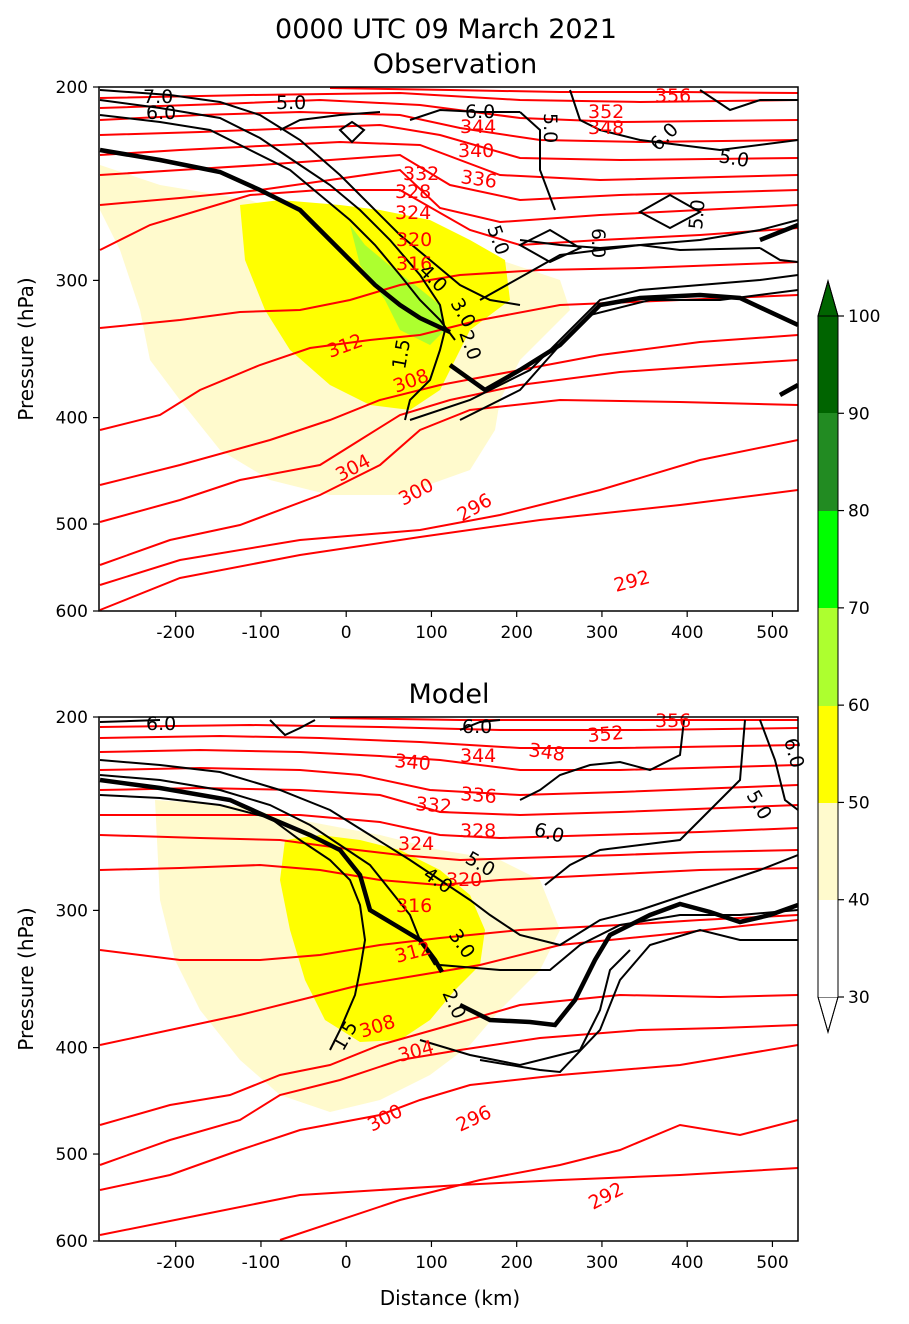  What do you see at coordinates (72, 911) in the screenshot?
I see `y-tick-label: 300` at bounding box center [72, 911].